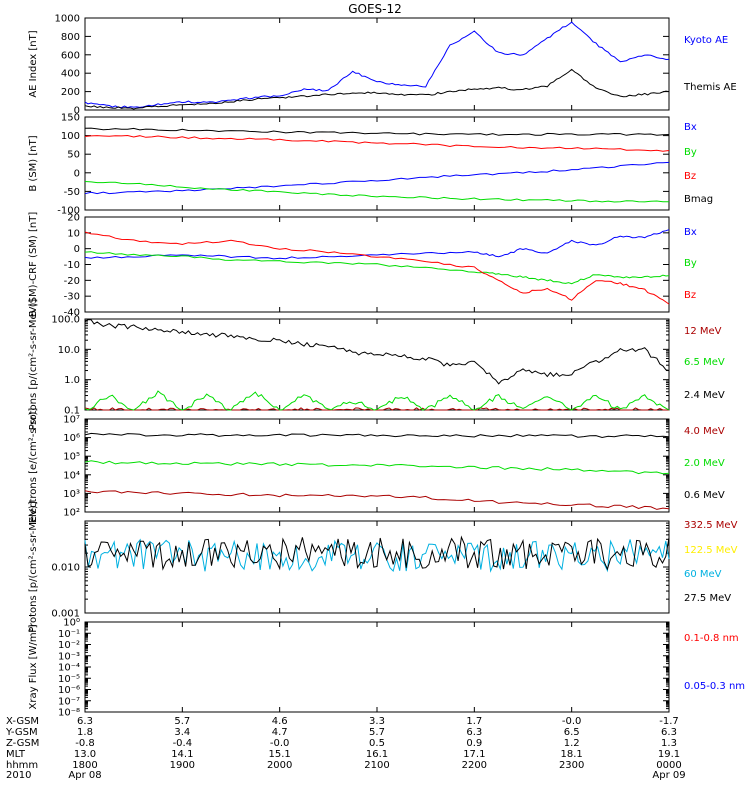 This screenshot has height=804, width=750. Describe the element at coordinates (84, 765) in the screenshot. I see `axis-row-value: 1800` at that location.